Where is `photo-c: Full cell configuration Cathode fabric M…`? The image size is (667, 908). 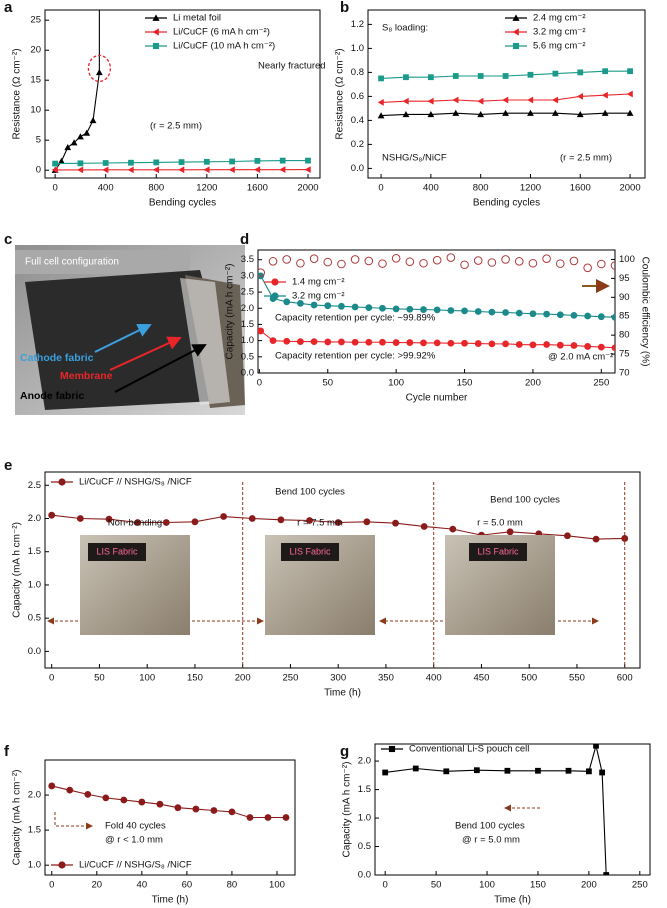
photo-c: Full cell configuration Cathode fabric M… is located at coordinates (130, 330).